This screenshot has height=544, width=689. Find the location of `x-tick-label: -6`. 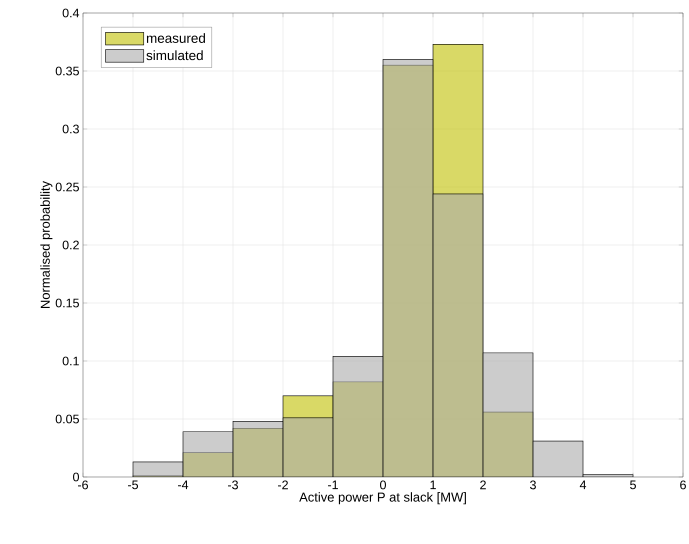

x-tick-label: -6 is located at coordinates (83, 485).